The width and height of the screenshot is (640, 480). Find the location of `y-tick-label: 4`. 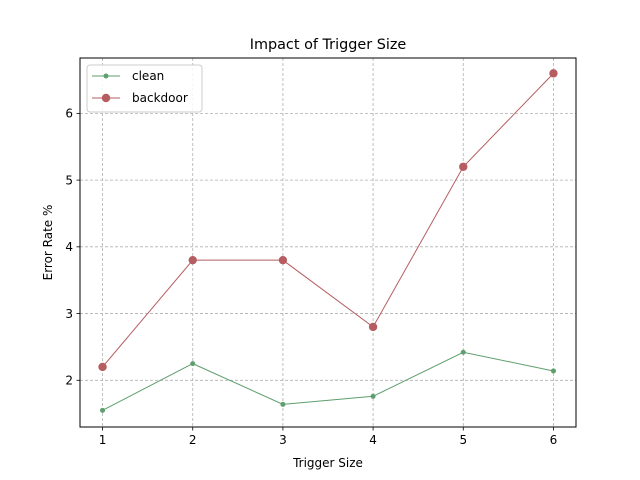

y-tick-label: 4 is located at coordinates (69, 247).